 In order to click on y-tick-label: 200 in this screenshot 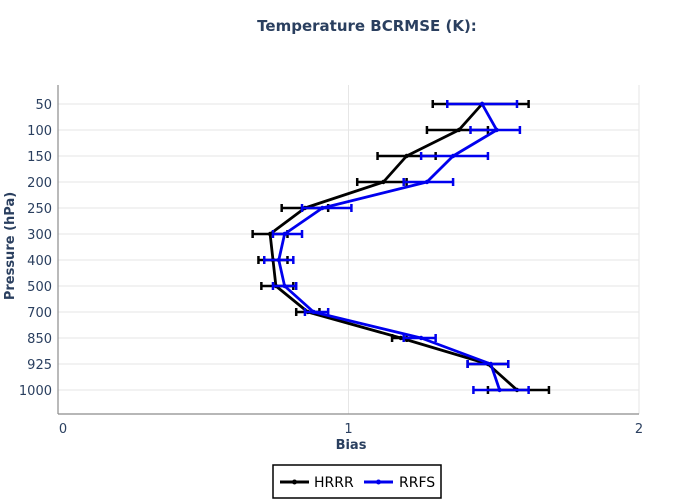, I will do `click(39, 183)`.